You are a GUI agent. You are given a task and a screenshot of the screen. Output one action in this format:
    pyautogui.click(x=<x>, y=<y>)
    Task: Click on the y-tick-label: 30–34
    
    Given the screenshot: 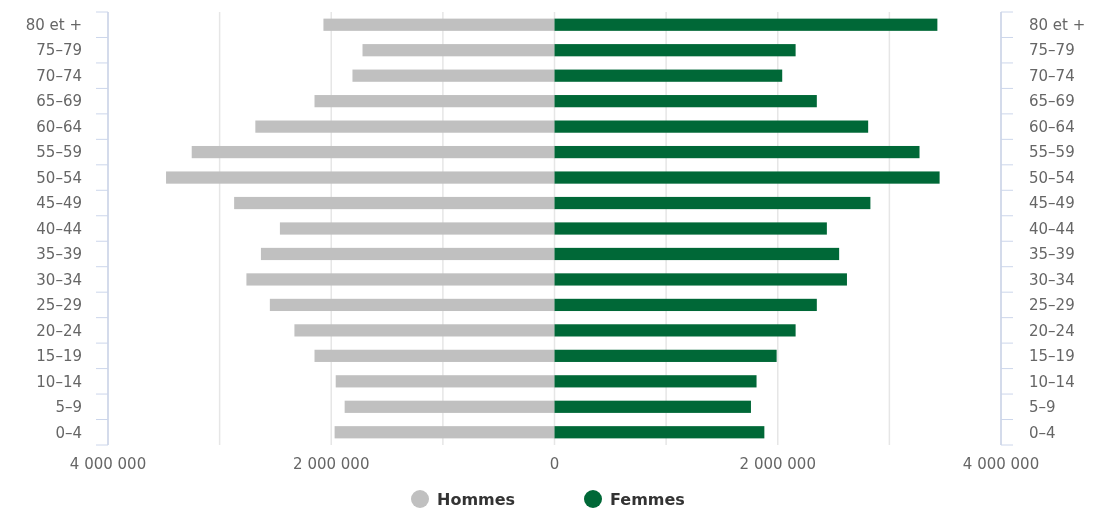 What is the action you would take?
    pyautogui.click(x=59, y=279)
    